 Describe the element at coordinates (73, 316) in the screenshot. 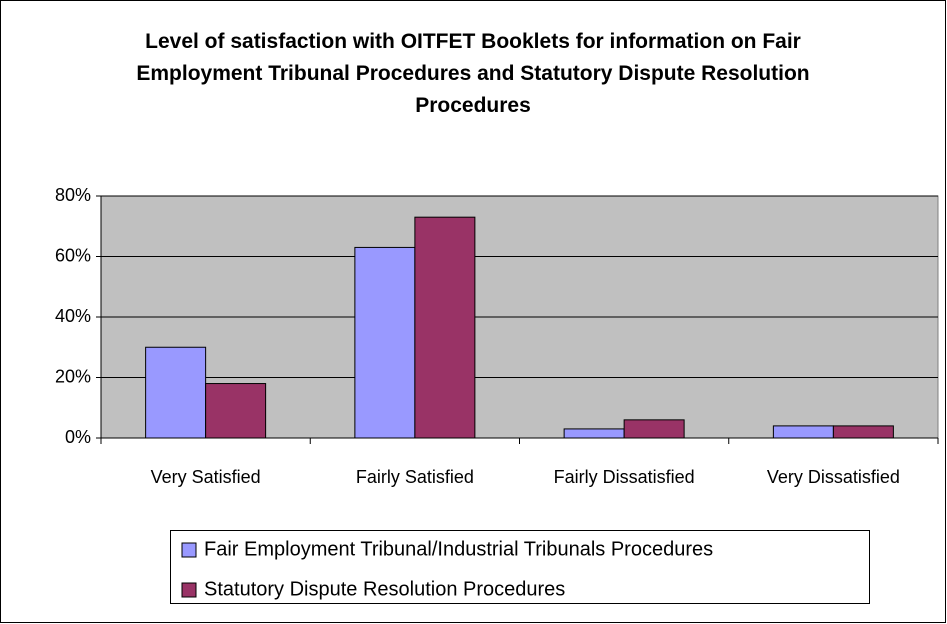

I see `y-tick-label: 40%` at that location.